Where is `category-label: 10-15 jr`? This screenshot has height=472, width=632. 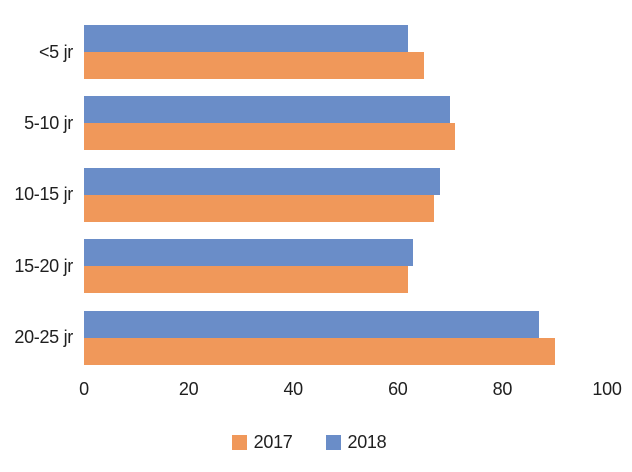
category-label: 10-15 jr is located at coordinates (43, 194).